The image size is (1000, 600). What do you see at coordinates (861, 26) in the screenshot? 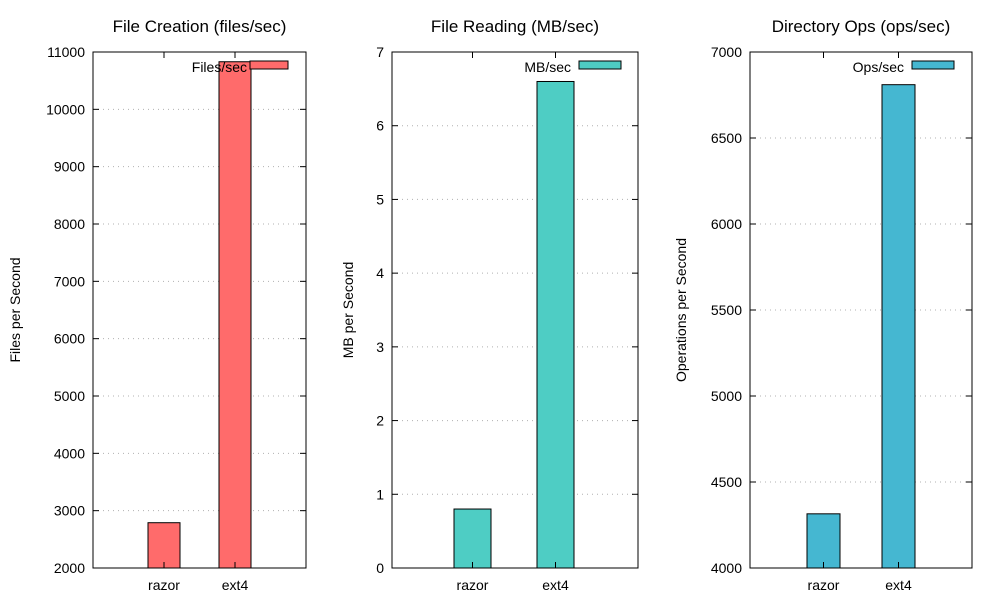
I see `chart-title: Directory Ops (ops/sec)` at bounding box center [861, 26].